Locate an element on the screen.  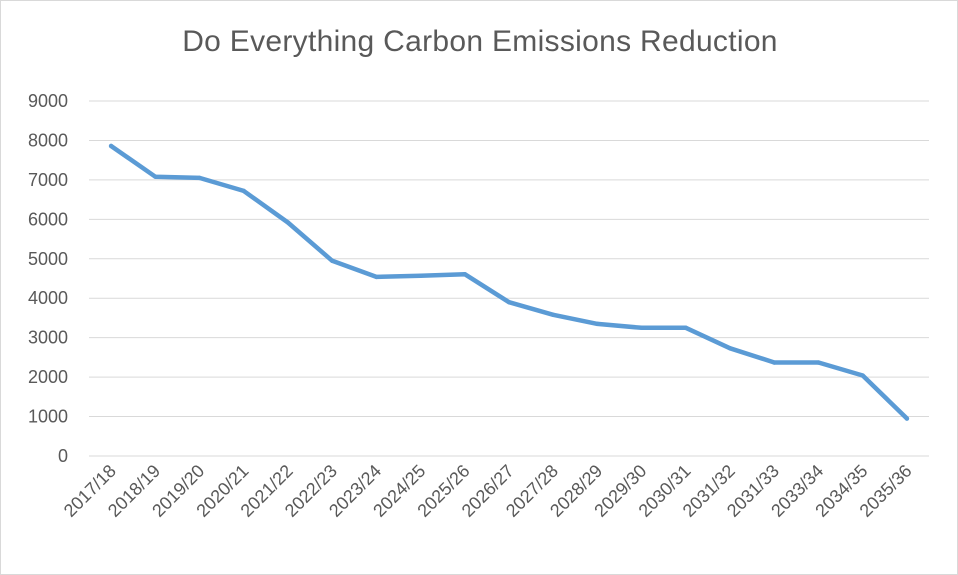
chart-title: Do Everything Carbon Emissions Reduction is located at coordinates (480, 41).